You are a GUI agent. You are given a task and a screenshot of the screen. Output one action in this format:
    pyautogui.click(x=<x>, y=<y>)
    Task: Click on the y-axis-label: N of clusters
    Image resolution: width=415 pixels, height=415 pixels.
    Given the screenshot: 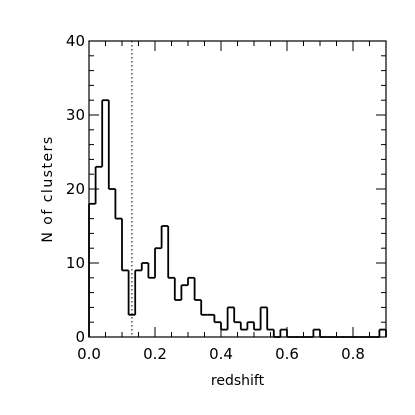 What is the action you would take?
    pyautogui.click(x=48, y=188)
    